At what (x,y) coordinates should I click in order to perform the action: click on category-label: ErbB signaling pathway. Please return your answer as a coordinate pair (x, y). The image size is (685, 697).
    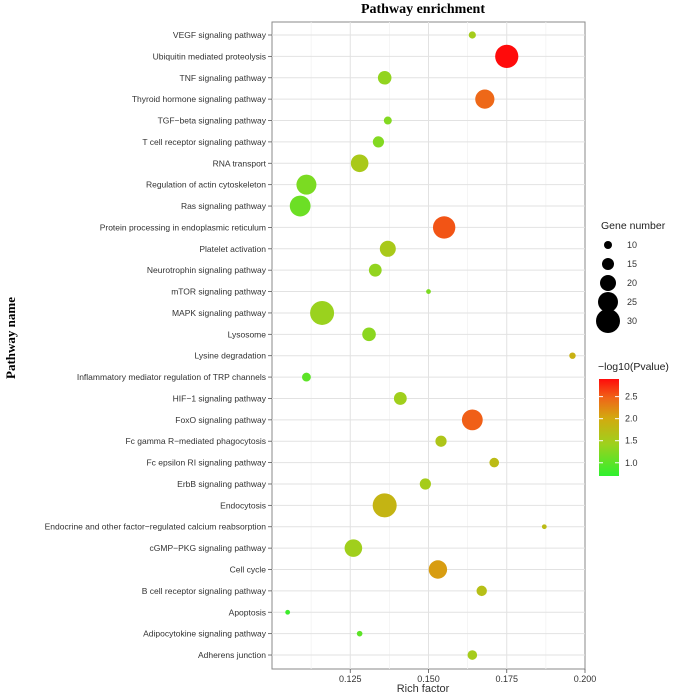
    Looking at the image, I should click on (222, 484).